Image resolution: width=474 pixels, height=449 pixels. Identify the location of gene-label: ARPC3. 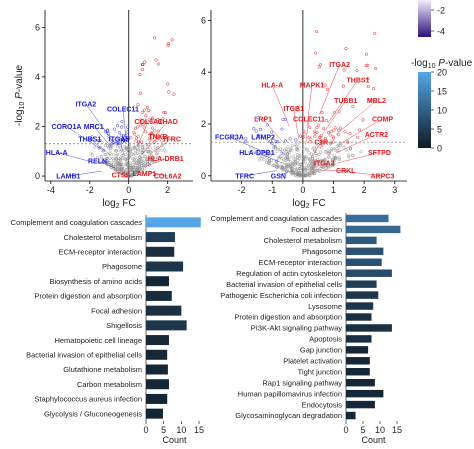
(383, 176).